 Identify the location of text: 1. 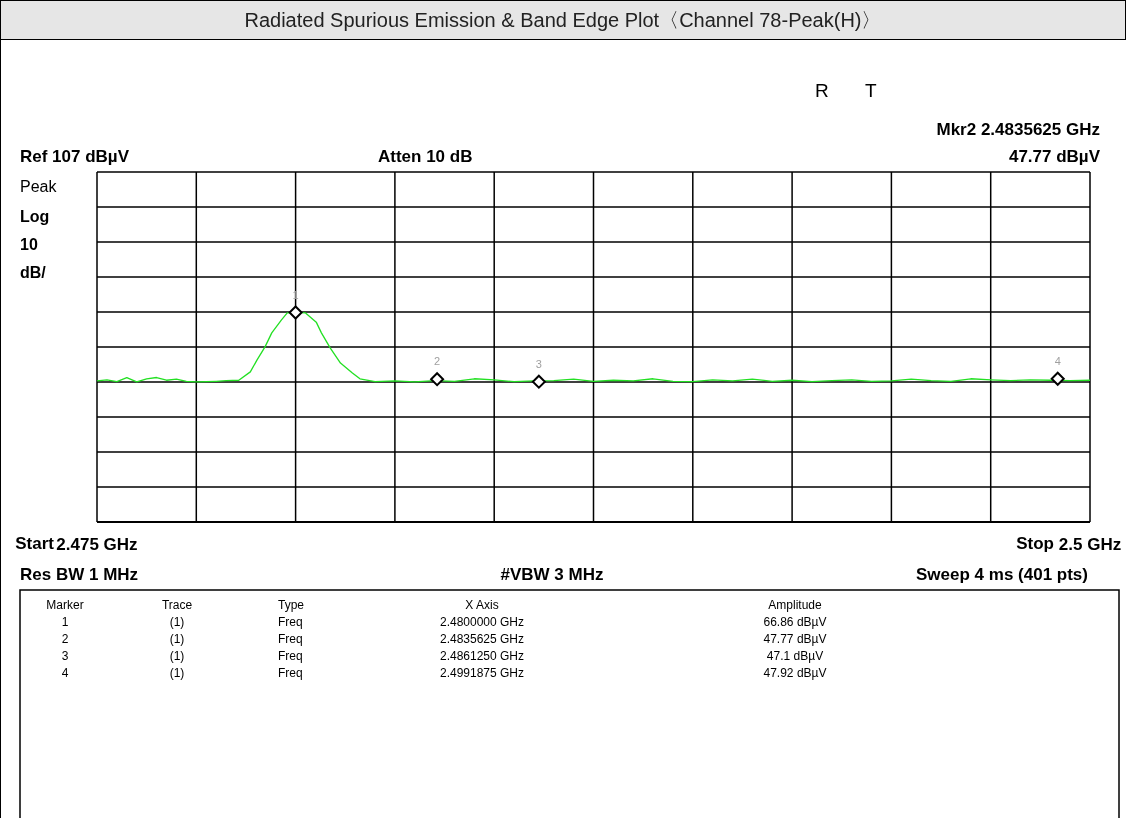
(65, 622).